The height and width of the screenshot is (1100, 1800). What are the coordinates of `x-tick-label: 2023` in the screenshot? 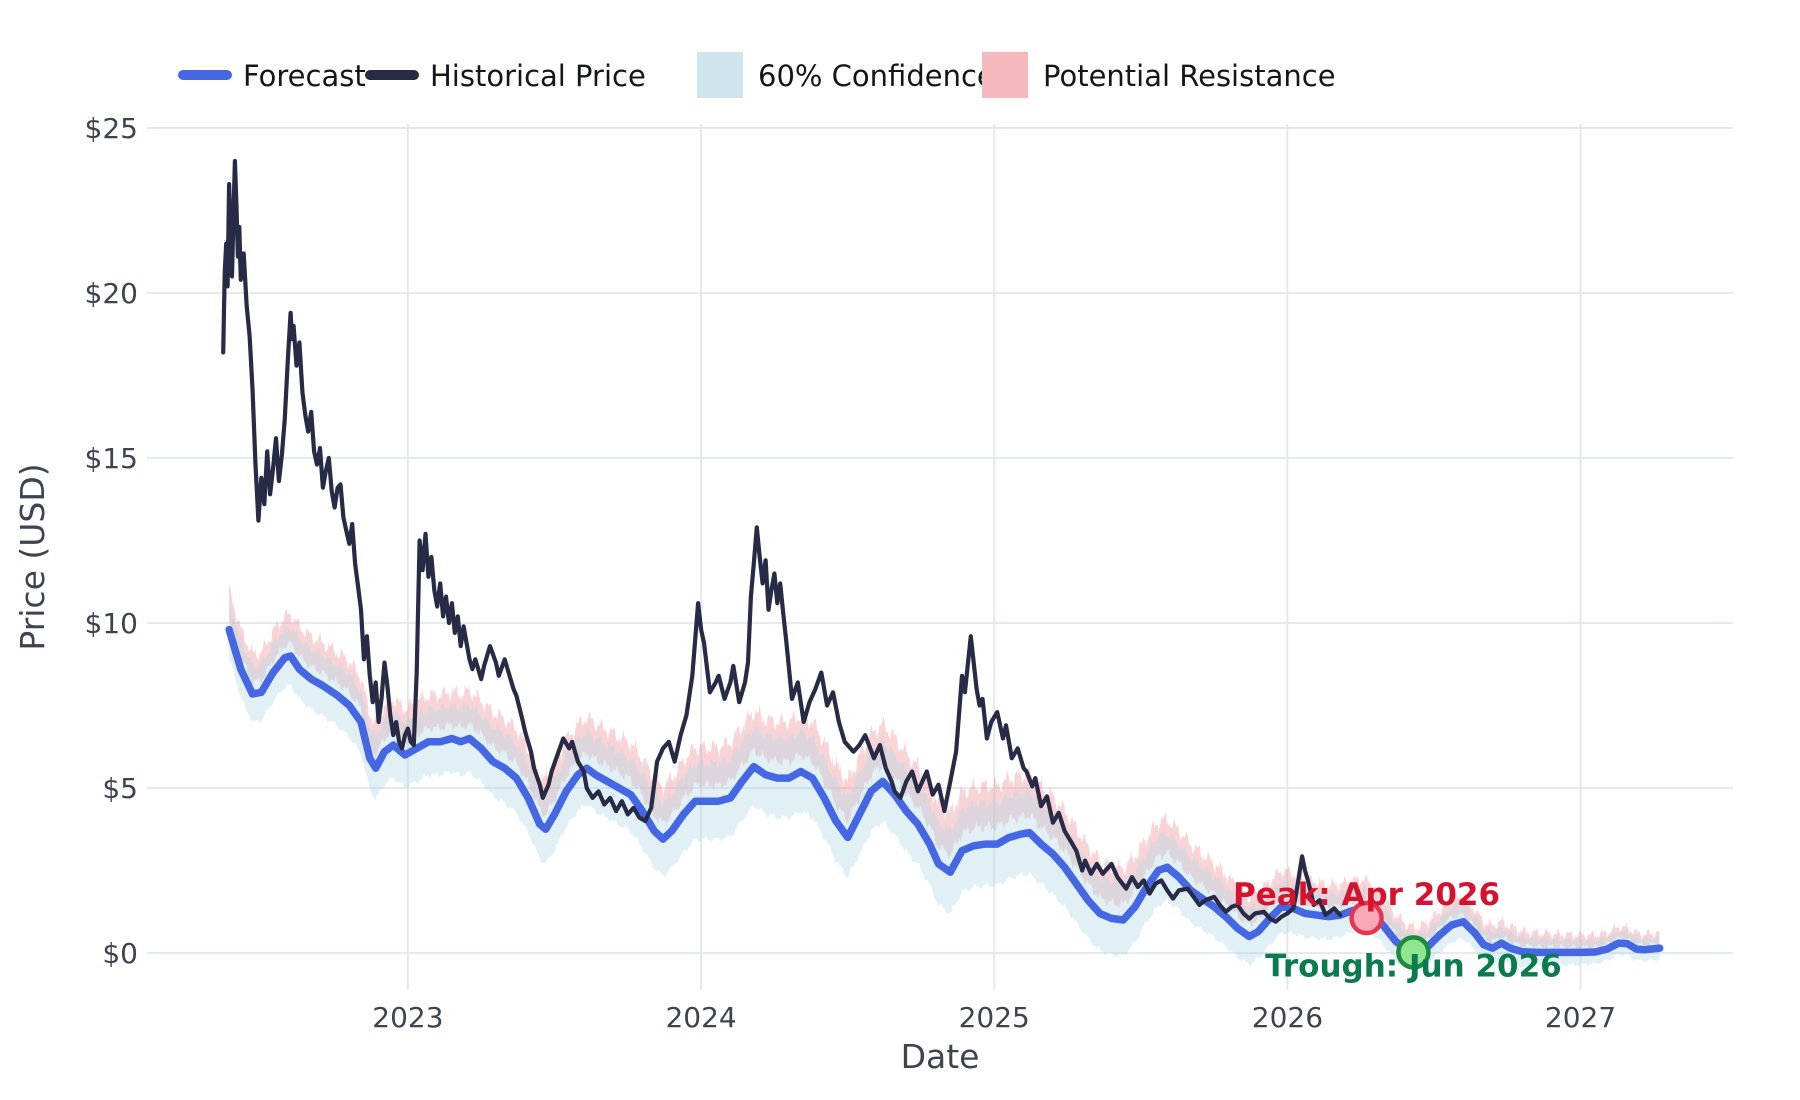 It's located at (407, 1017).